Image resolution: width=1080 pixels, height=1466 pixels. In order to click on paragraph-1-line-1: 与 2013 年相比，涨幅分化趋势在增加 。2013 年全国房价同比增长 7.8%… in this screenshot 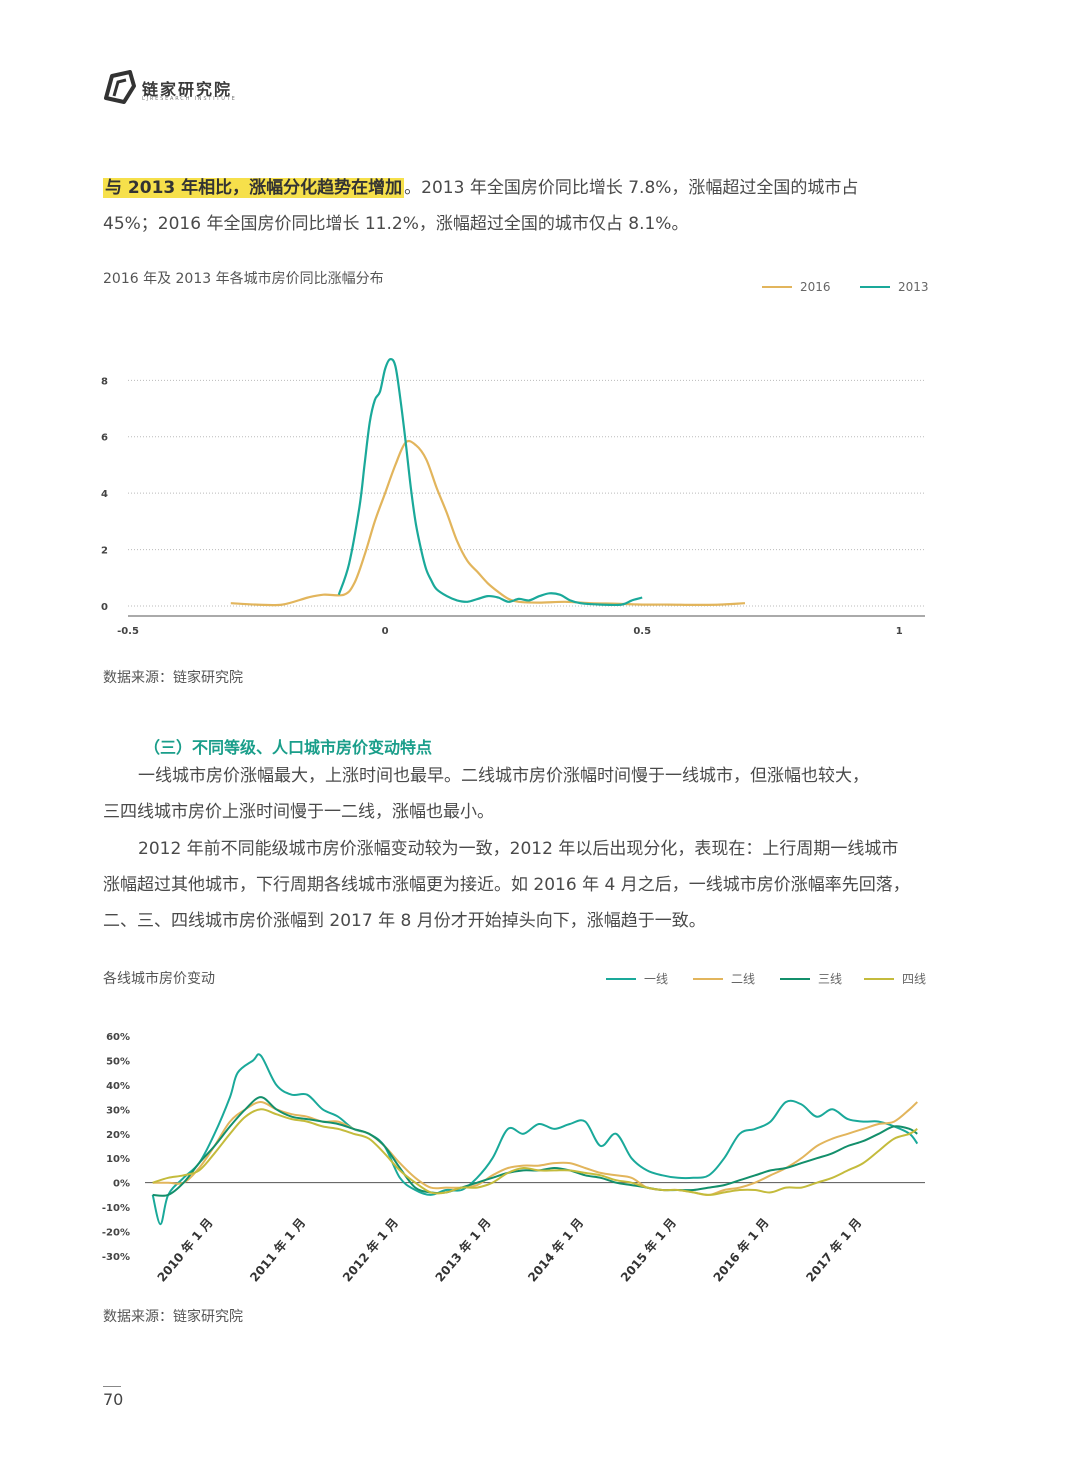, I will do `click(480, 188)`.